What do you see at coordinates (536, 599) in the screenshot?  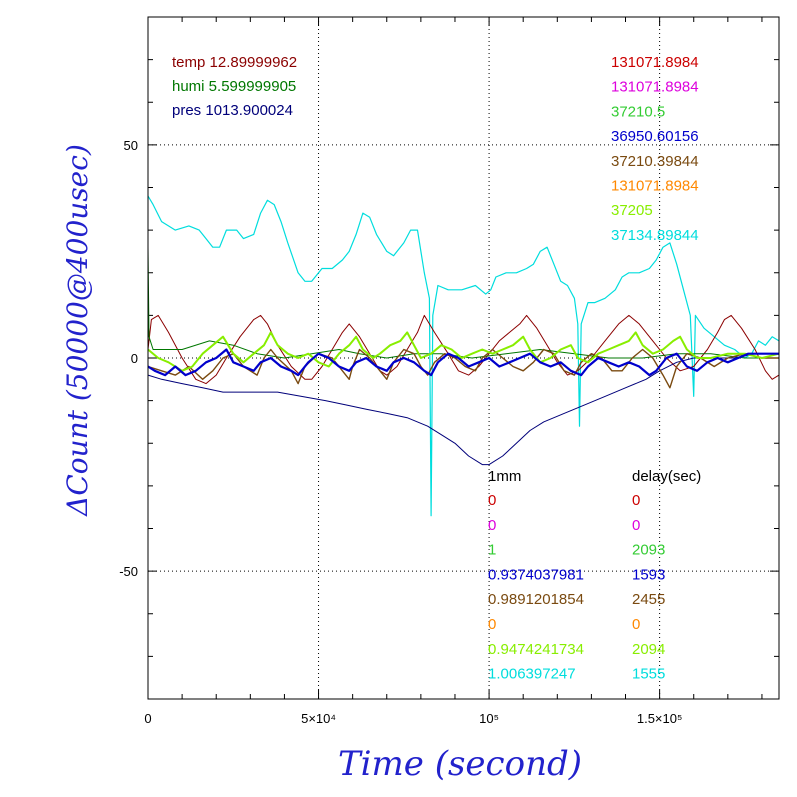 I see `table-cell-mm: 0.9891201854` at bounding box center [536, 599].